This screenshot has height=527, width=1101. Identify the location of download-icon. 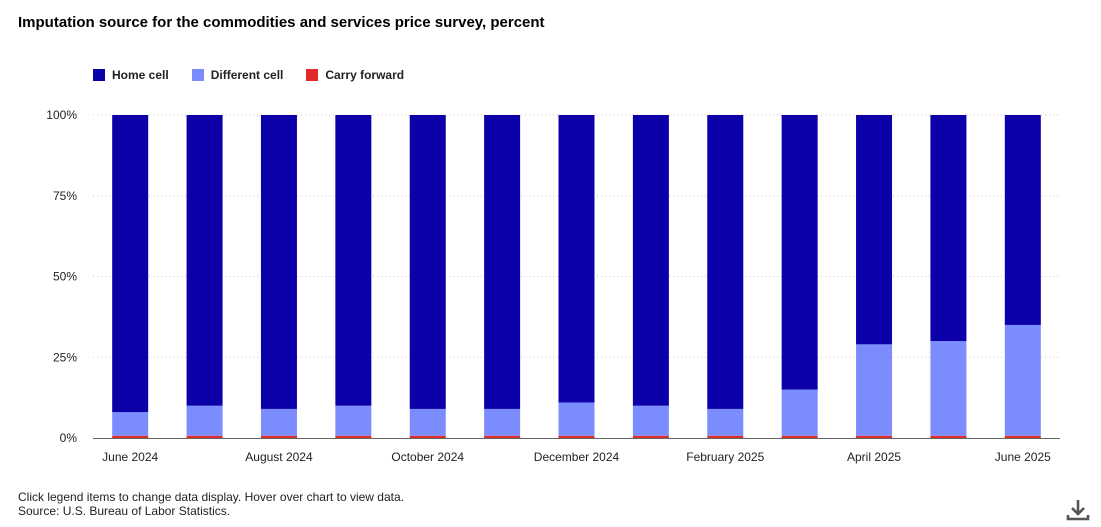
(1078, 510).